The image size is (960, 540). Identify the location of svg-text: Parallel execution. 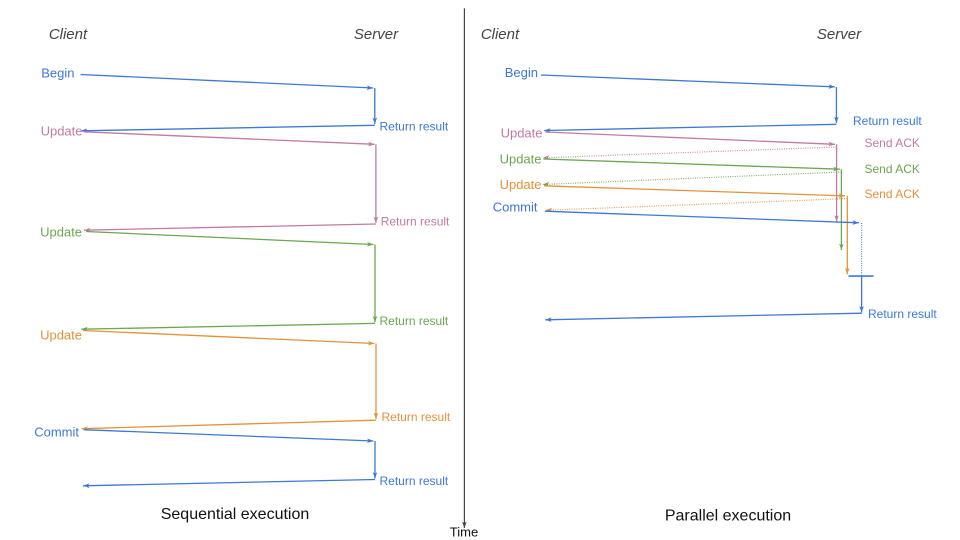
(728, 516).